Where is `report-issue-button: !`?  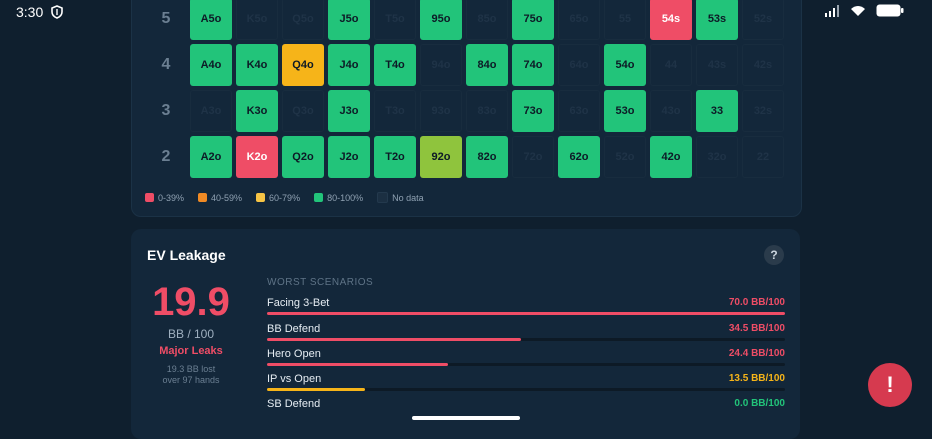 report-issue-button: ! is located at coordinates (890, 385).